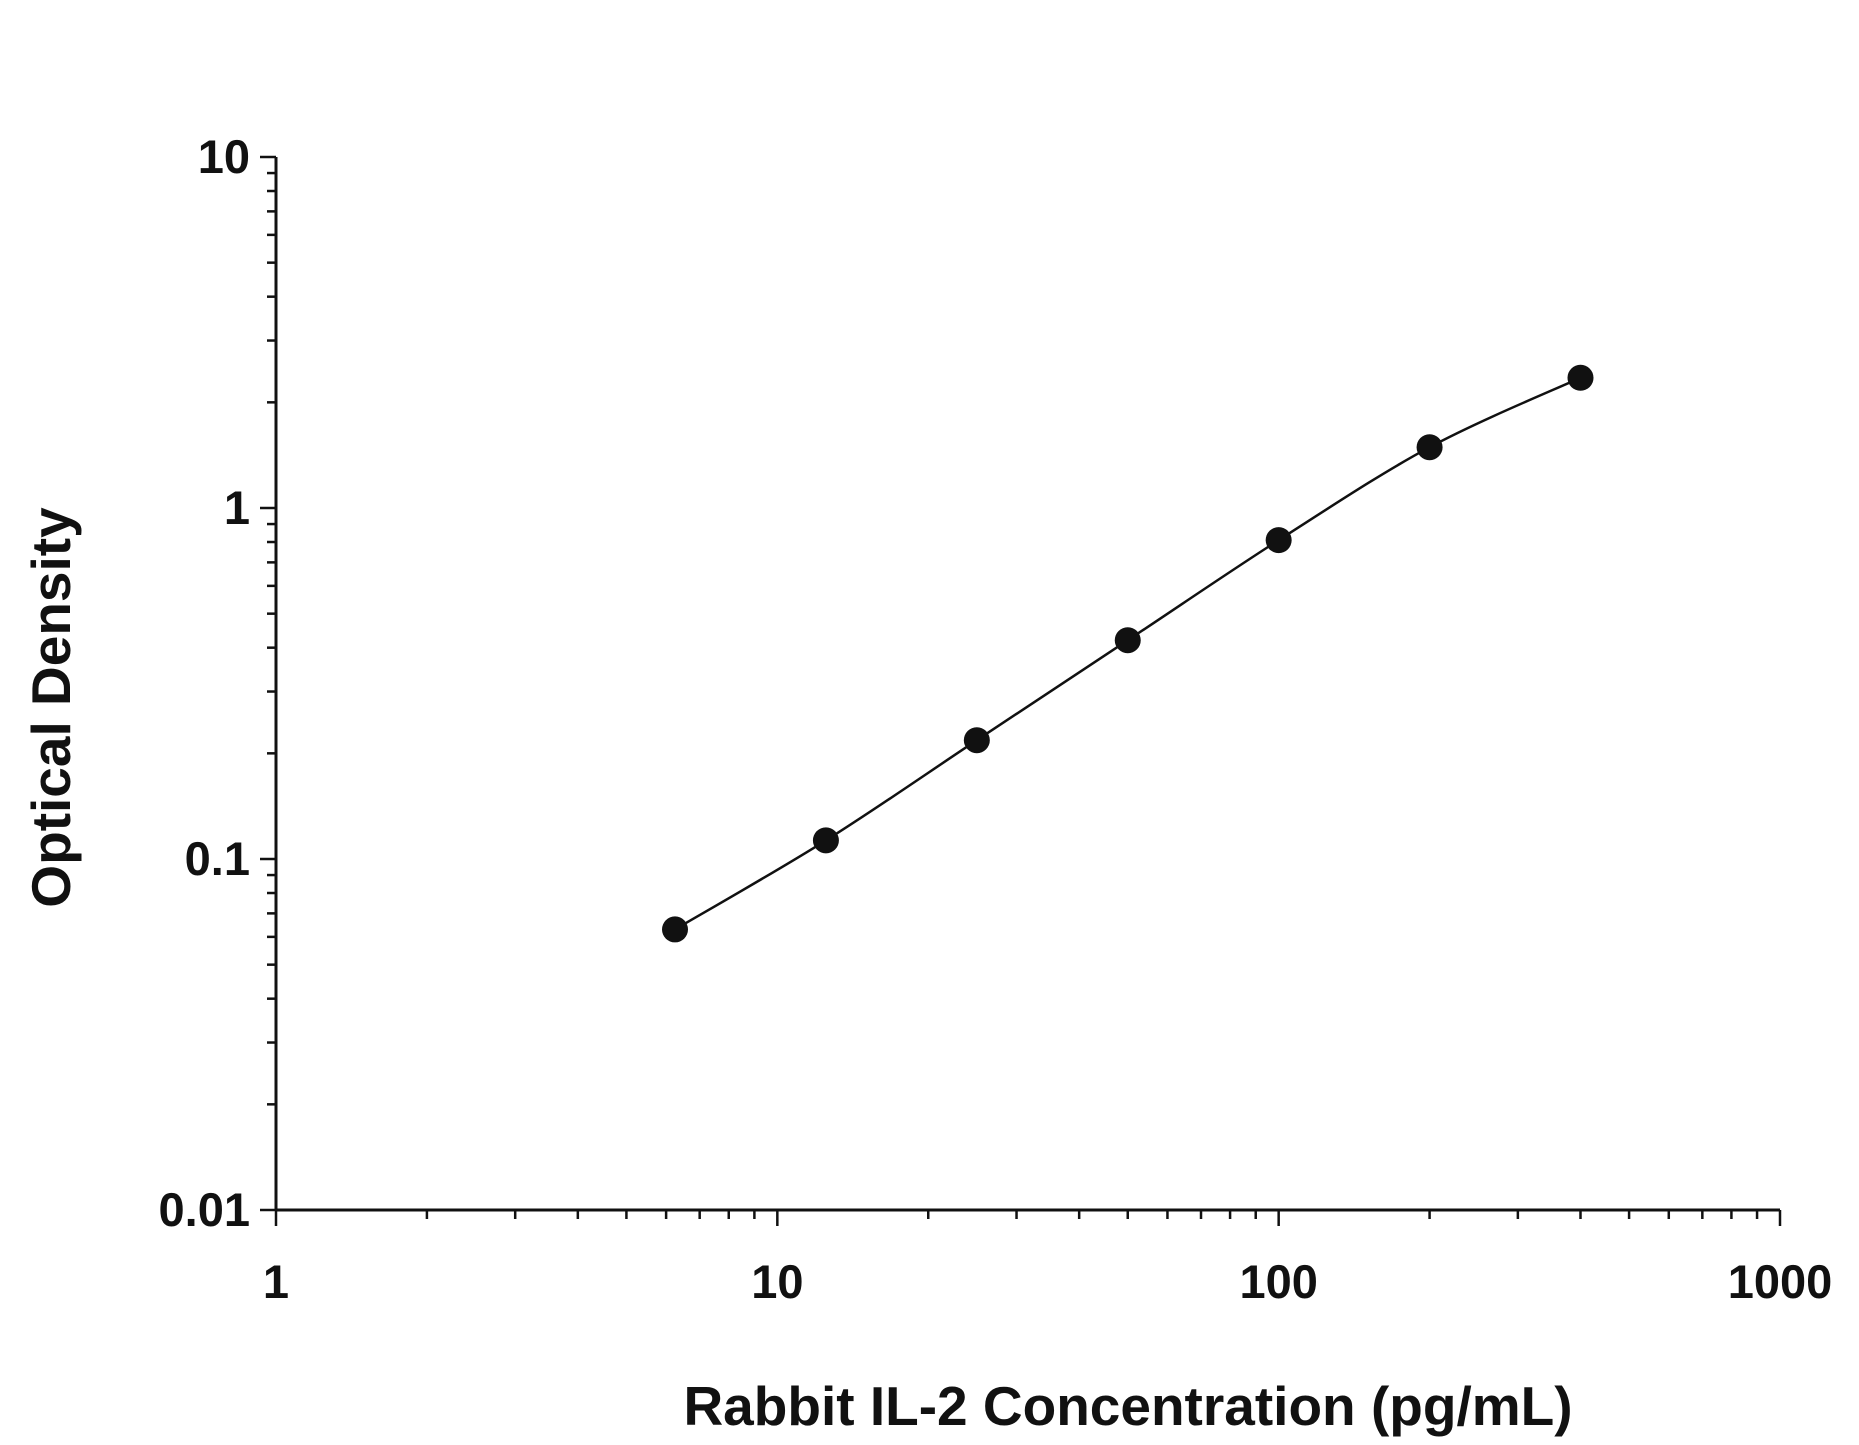 The height and width of the screenshot is (1445, 1859). Describe the element at coordinates (276, 1281) in the screenshot. I see `x-tick-label: 1` at that location.